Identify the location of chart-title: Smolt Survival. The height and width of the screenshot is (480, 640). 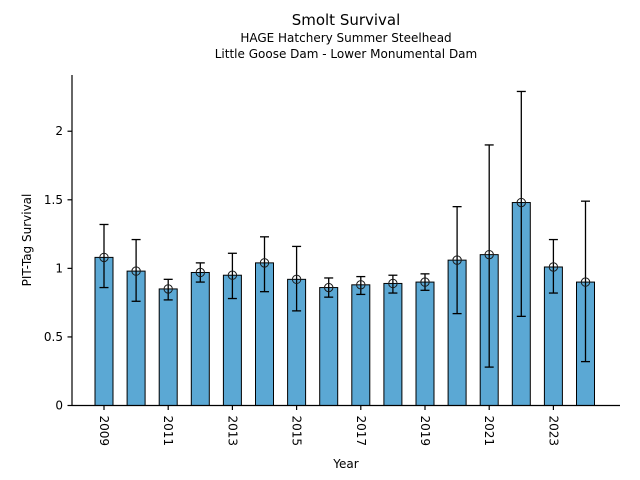
(346, 20).